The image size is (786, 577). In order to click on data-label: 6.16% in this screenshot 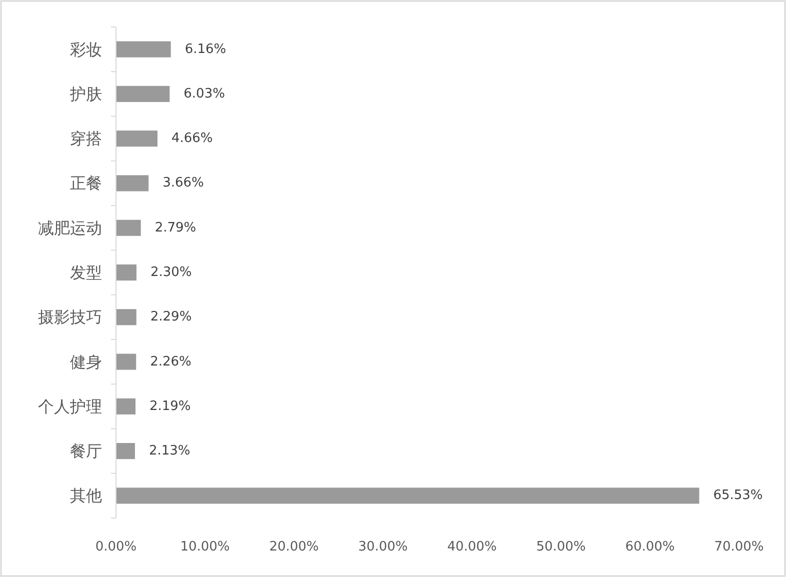, I will do `click(205, 49)`.